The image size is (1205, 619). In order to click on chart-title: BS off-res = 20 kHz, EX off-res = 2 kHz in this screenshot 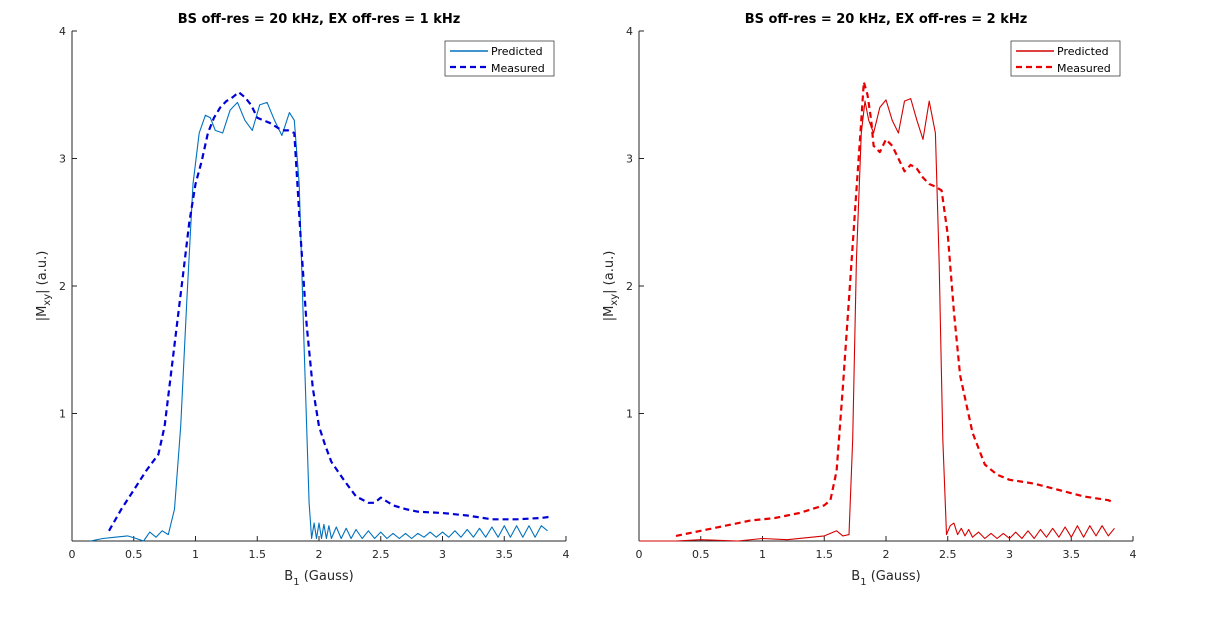, I will do `click(886, 19)`.